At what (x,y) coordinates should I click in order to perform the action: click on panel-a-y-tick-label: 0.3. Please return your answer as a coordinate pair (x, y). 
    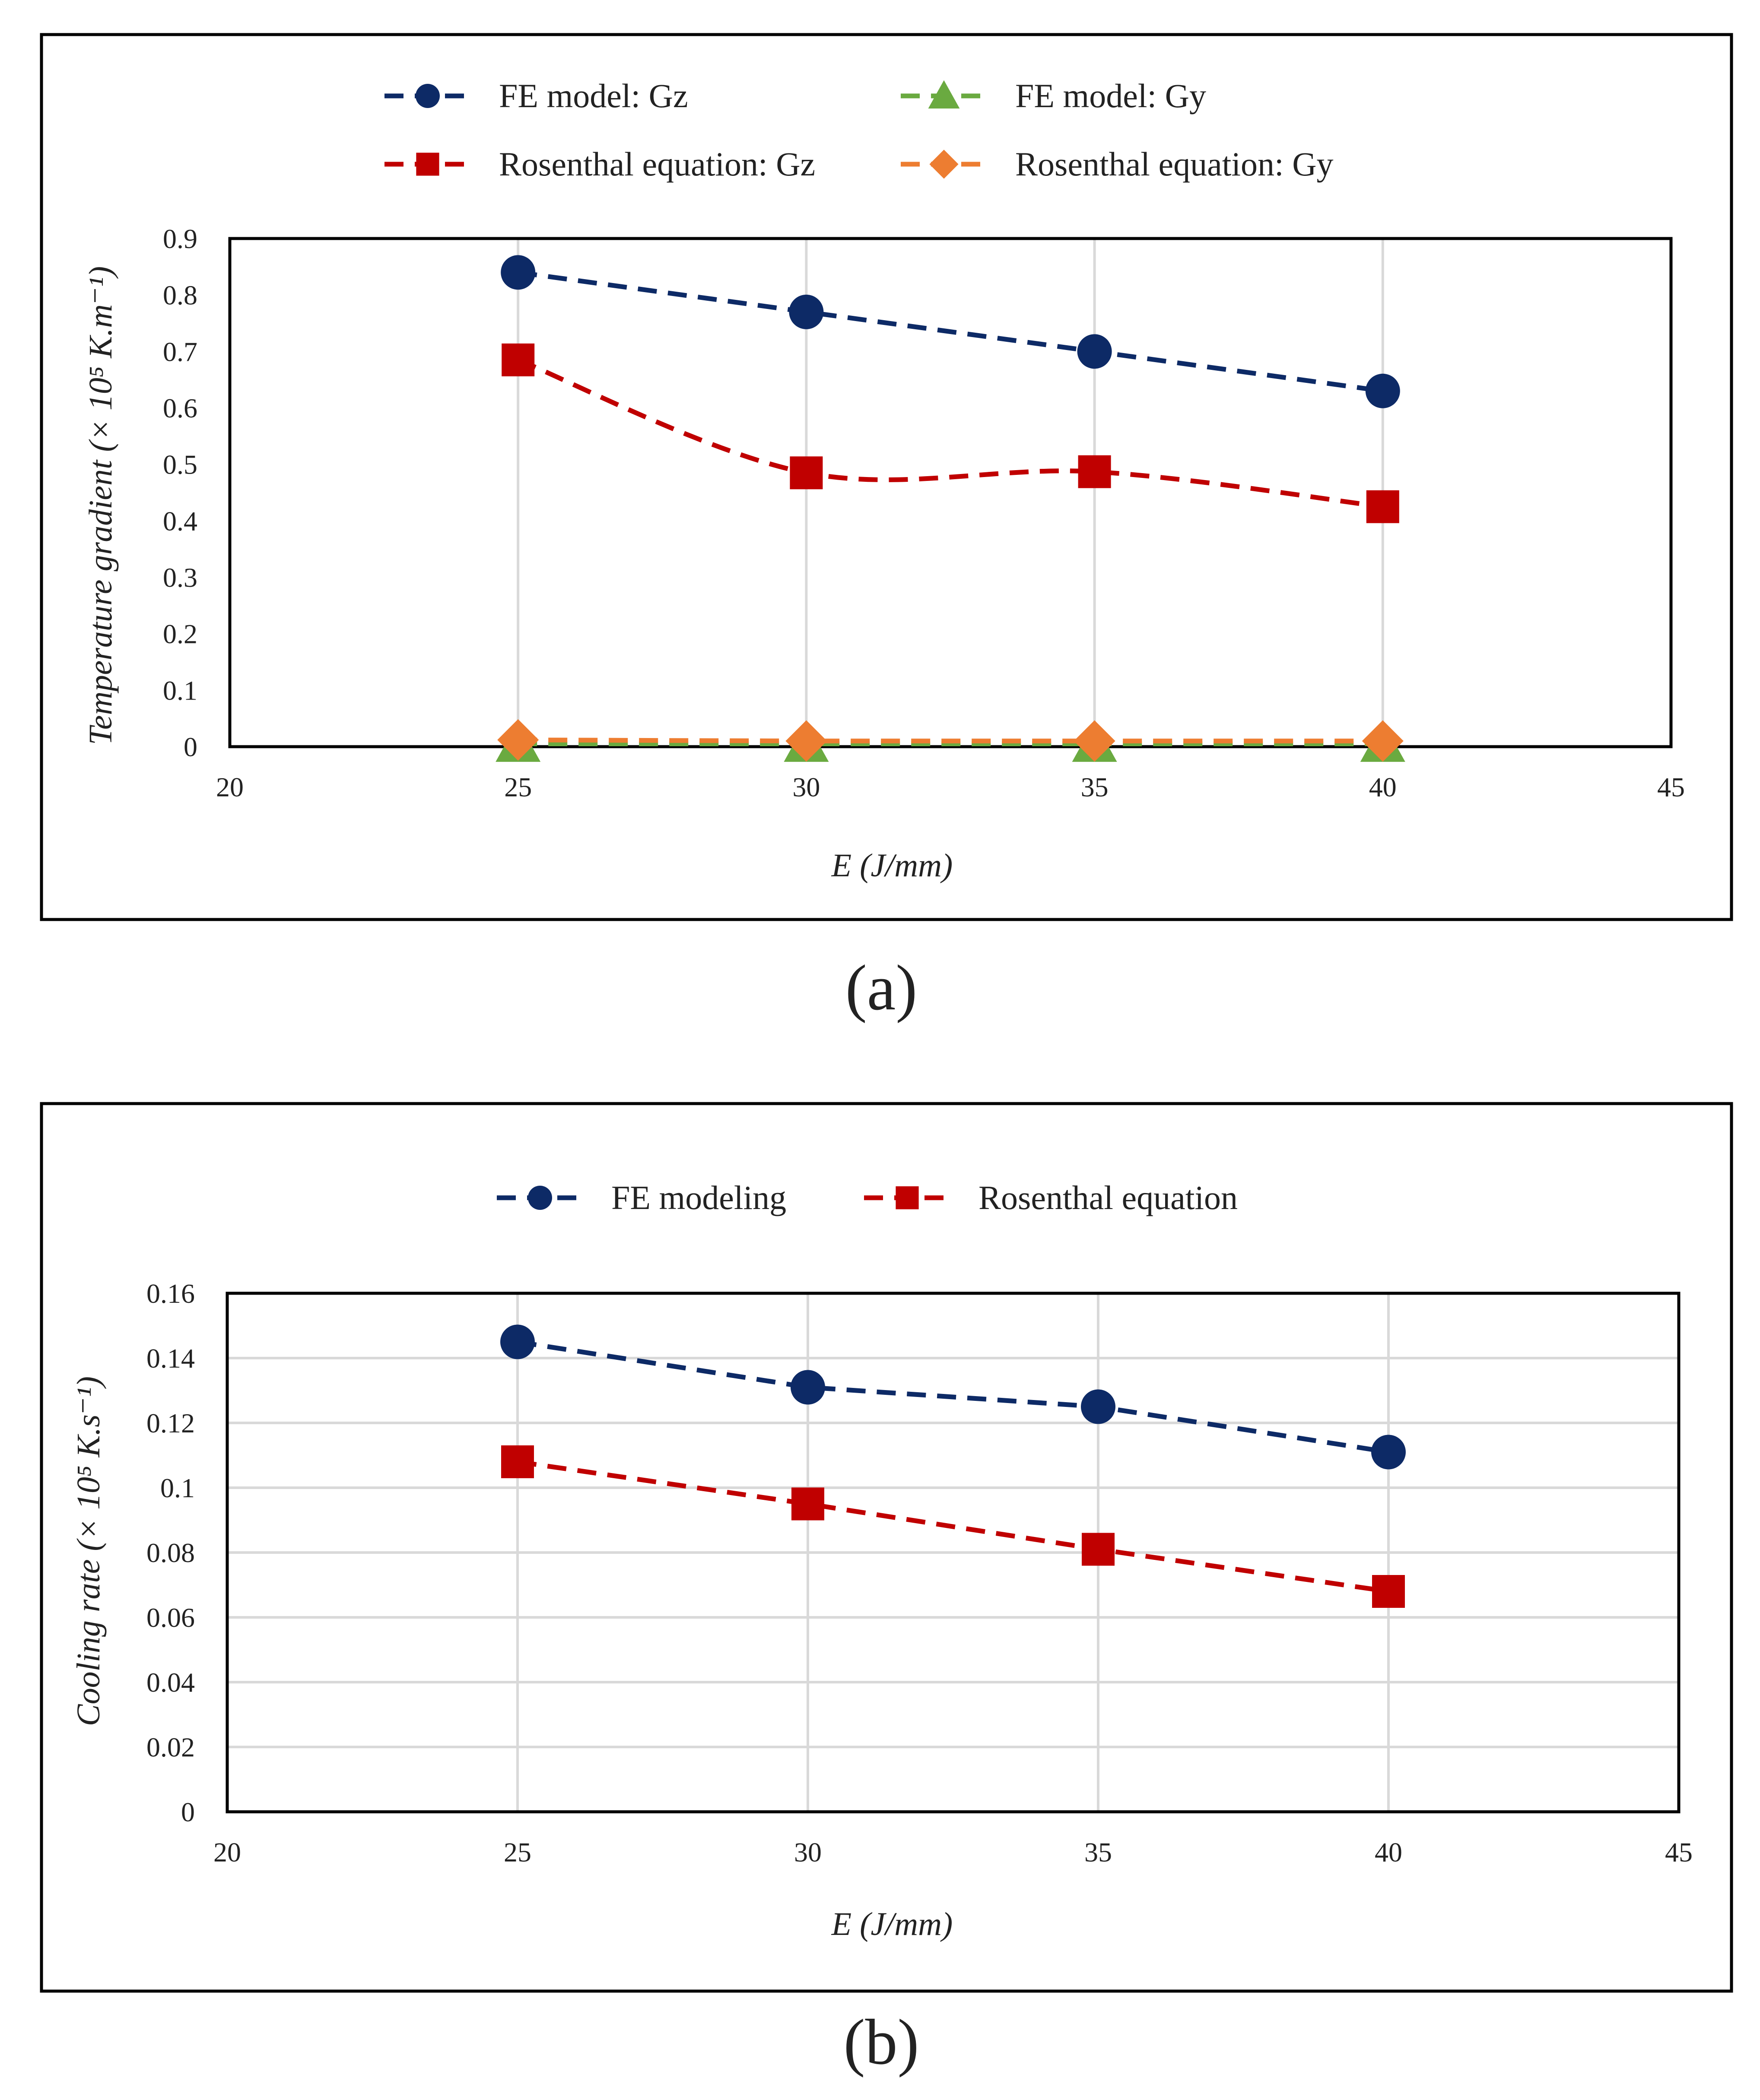
    Looking at the image, I should click on (180, 578).